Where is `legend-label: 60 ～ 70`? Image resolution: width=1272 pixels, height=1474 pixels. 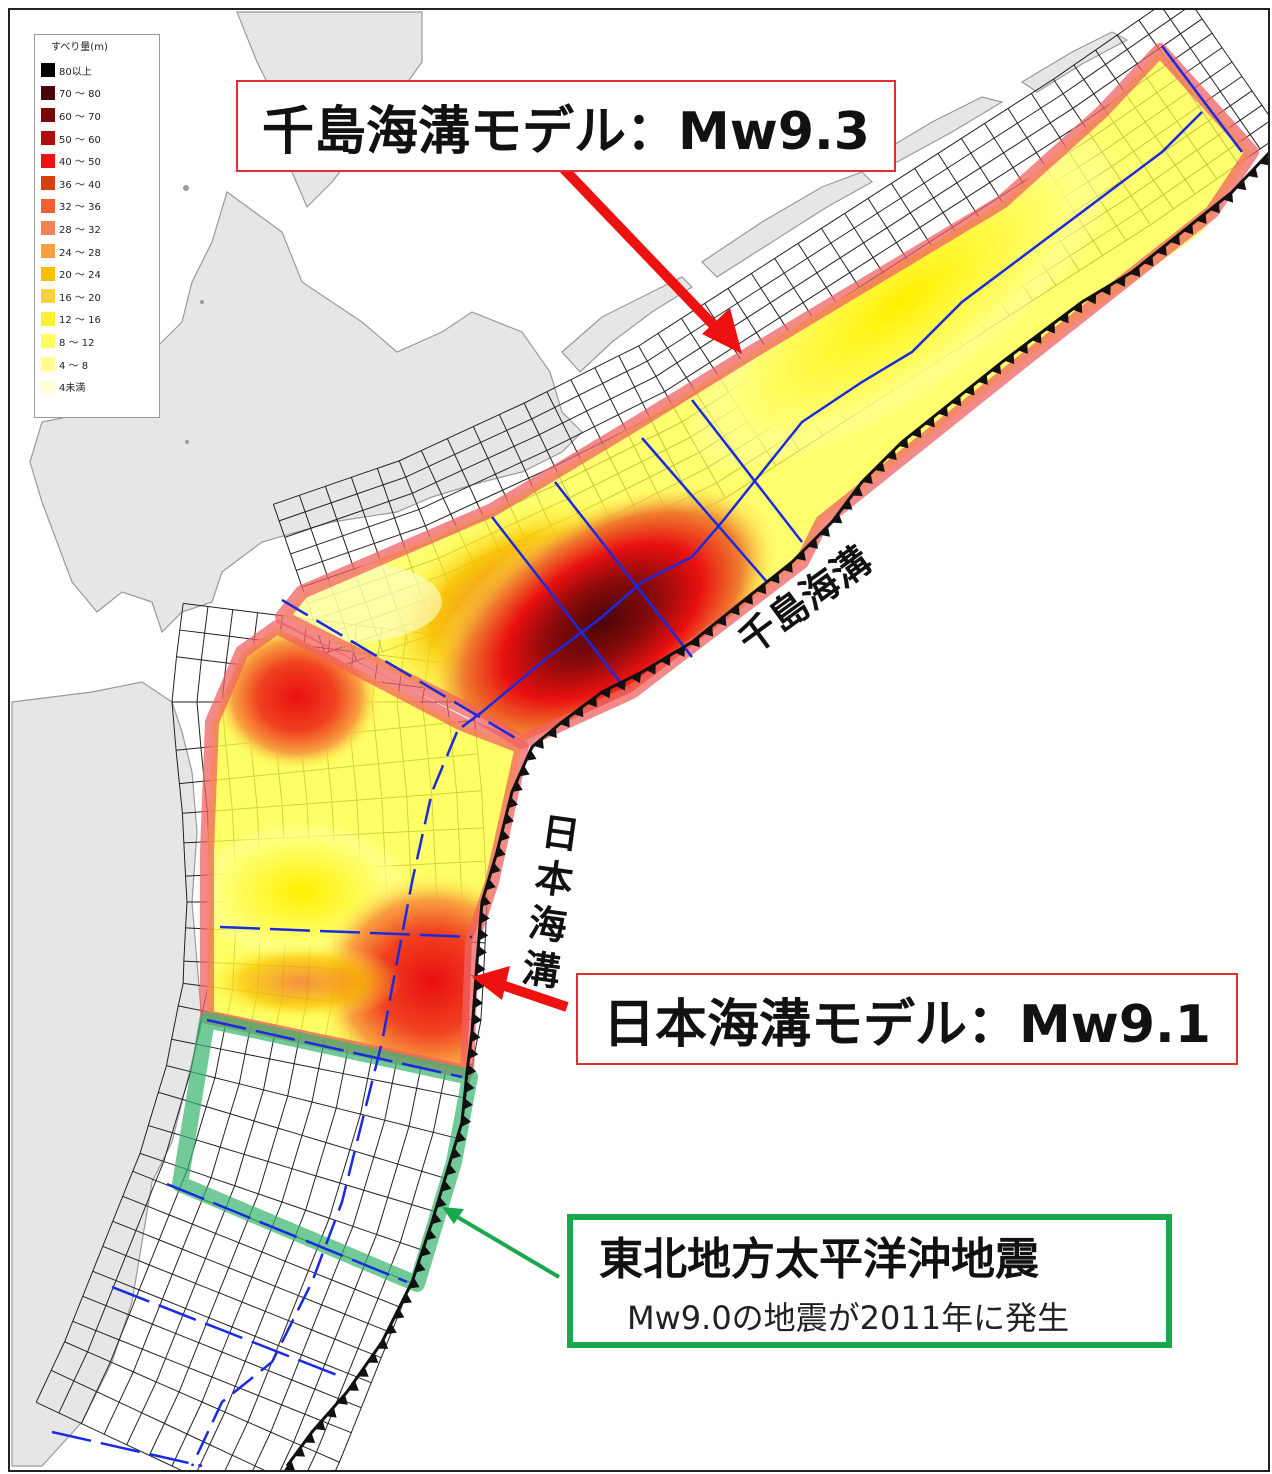
legend-label: 60 ～ 70 is located at coordinates (80, 117).